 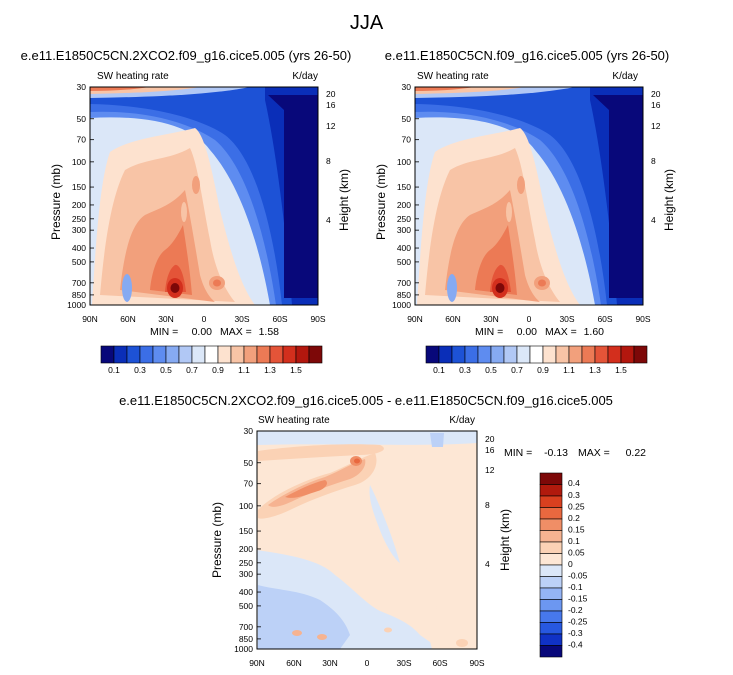 I want to click on colorbar, so click(x=536, y=354).